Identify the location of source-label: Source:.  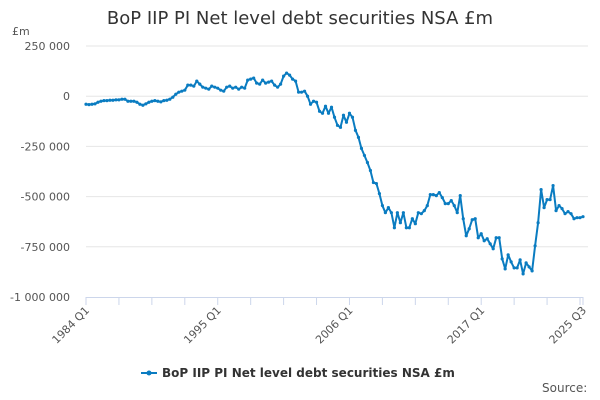
(565, 388).